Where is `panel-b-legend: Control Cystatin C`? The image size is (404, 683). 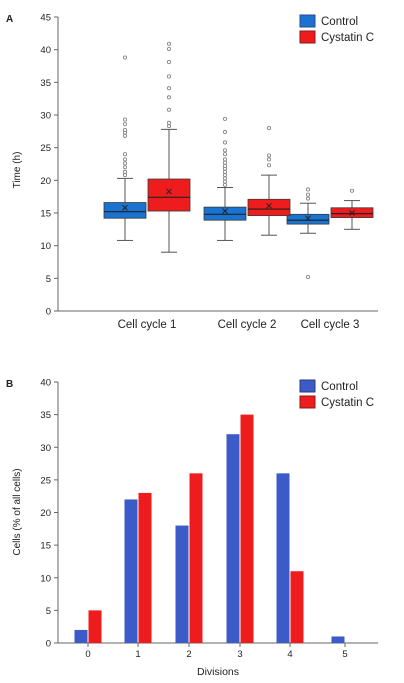 panel-b-legend: Control Cystatin C is located at coordinates (336, 394).